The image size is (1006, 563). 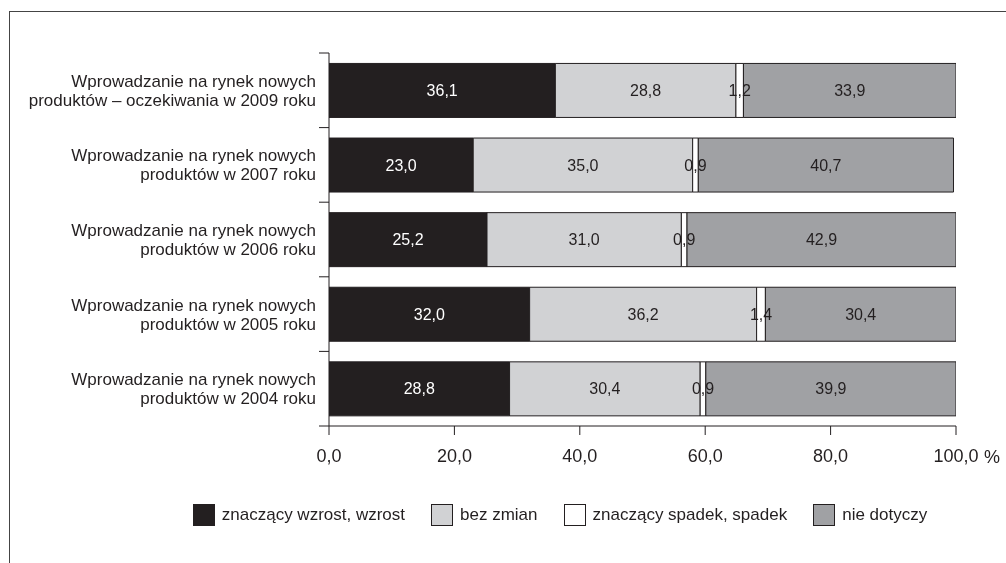 What do you see at coordinates (821, 240) in the screenshot?
I see `data-label: 42,9` at bounding box center [821, 240].